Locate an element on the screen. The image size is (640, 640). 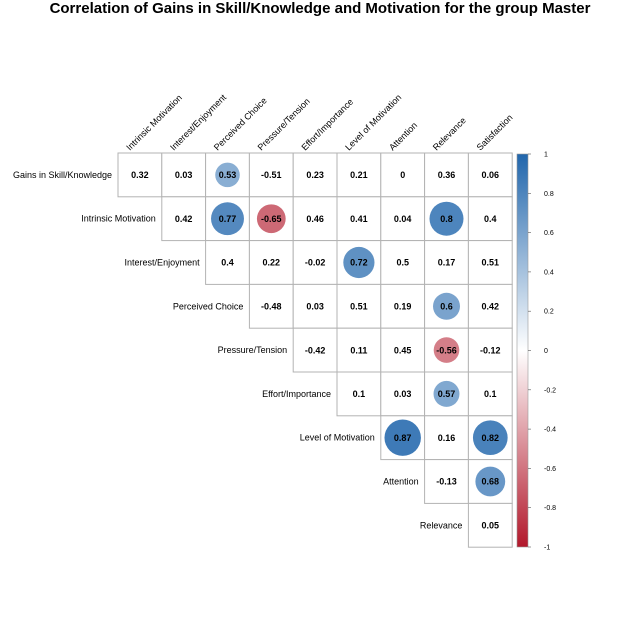
value-label-r4-c4: -0.42 is located at coordinates (315, 350).